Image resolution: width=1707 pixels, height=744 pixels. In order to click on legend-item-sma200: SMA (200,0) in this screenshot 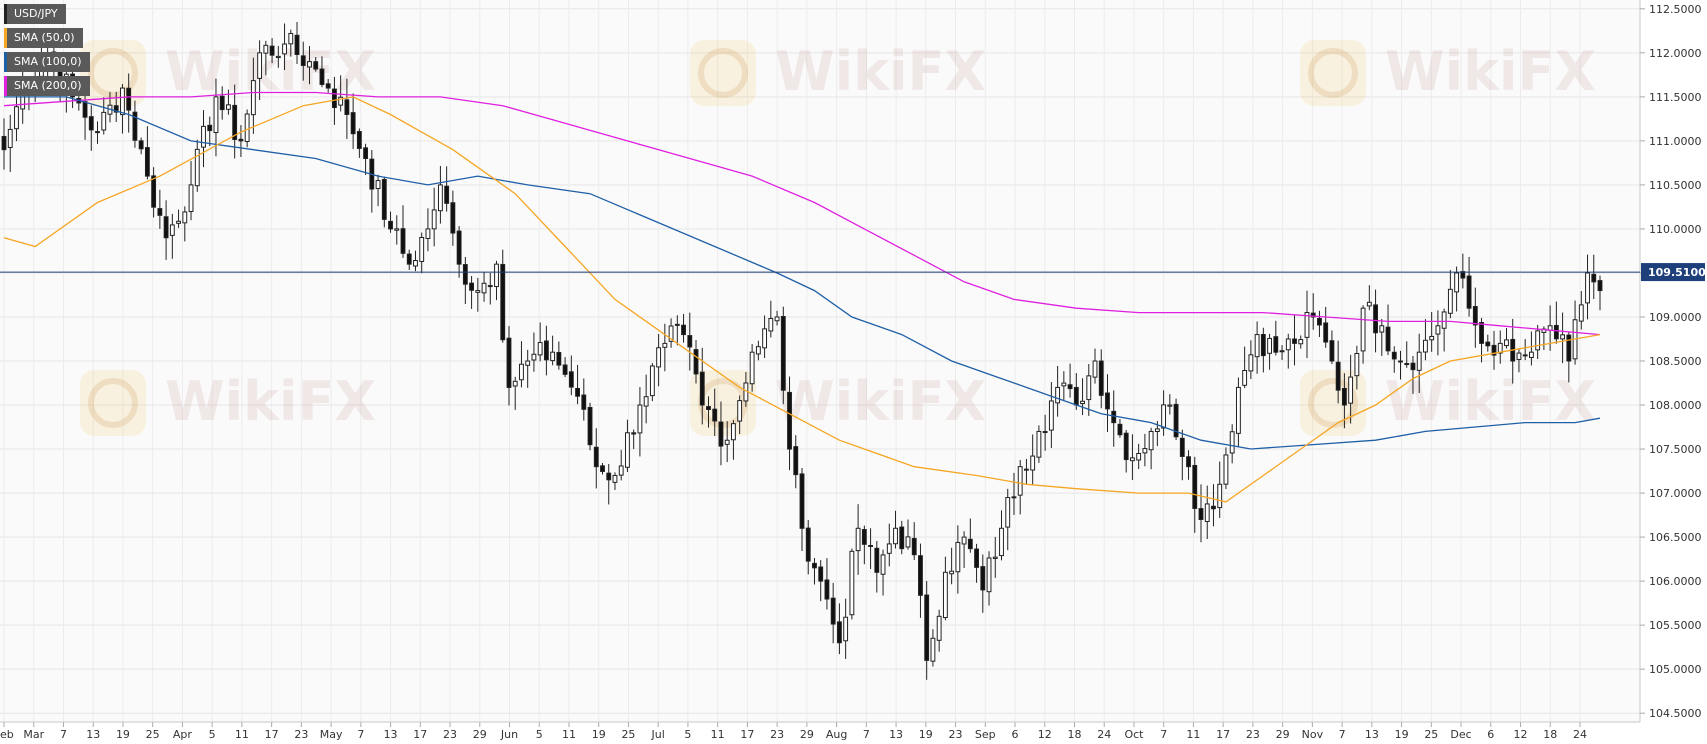, I will do `click(47, 86)`.